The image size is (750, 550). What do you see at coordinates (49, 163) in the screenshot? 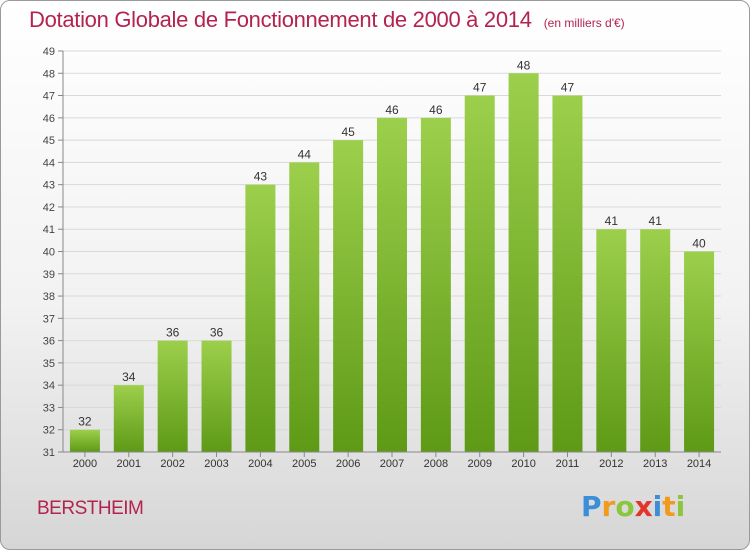
I see `y-tick-label: 44` at bounding box center [49, 163].